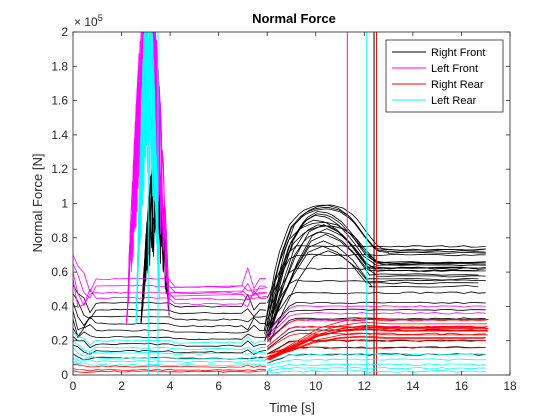 This screenshot has height=420, width=560. What do you see at coordinates (37, 203) in the screenshot?
I see `y-axis-label: Normal Force [N]` at bounding box center [37, 203].